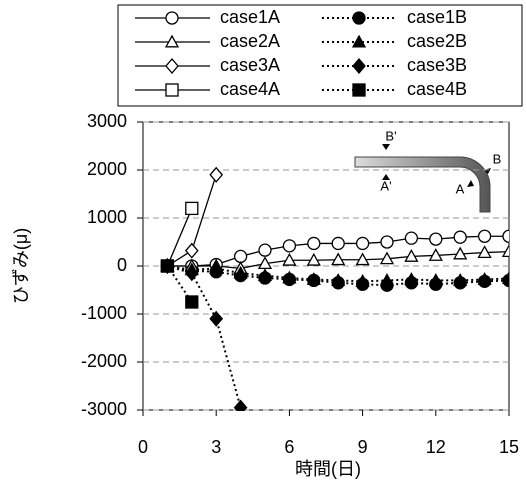 The height and width of the screenshot is (484, 527). I want to click on y-tick-label: 1000, so click(107, 217).